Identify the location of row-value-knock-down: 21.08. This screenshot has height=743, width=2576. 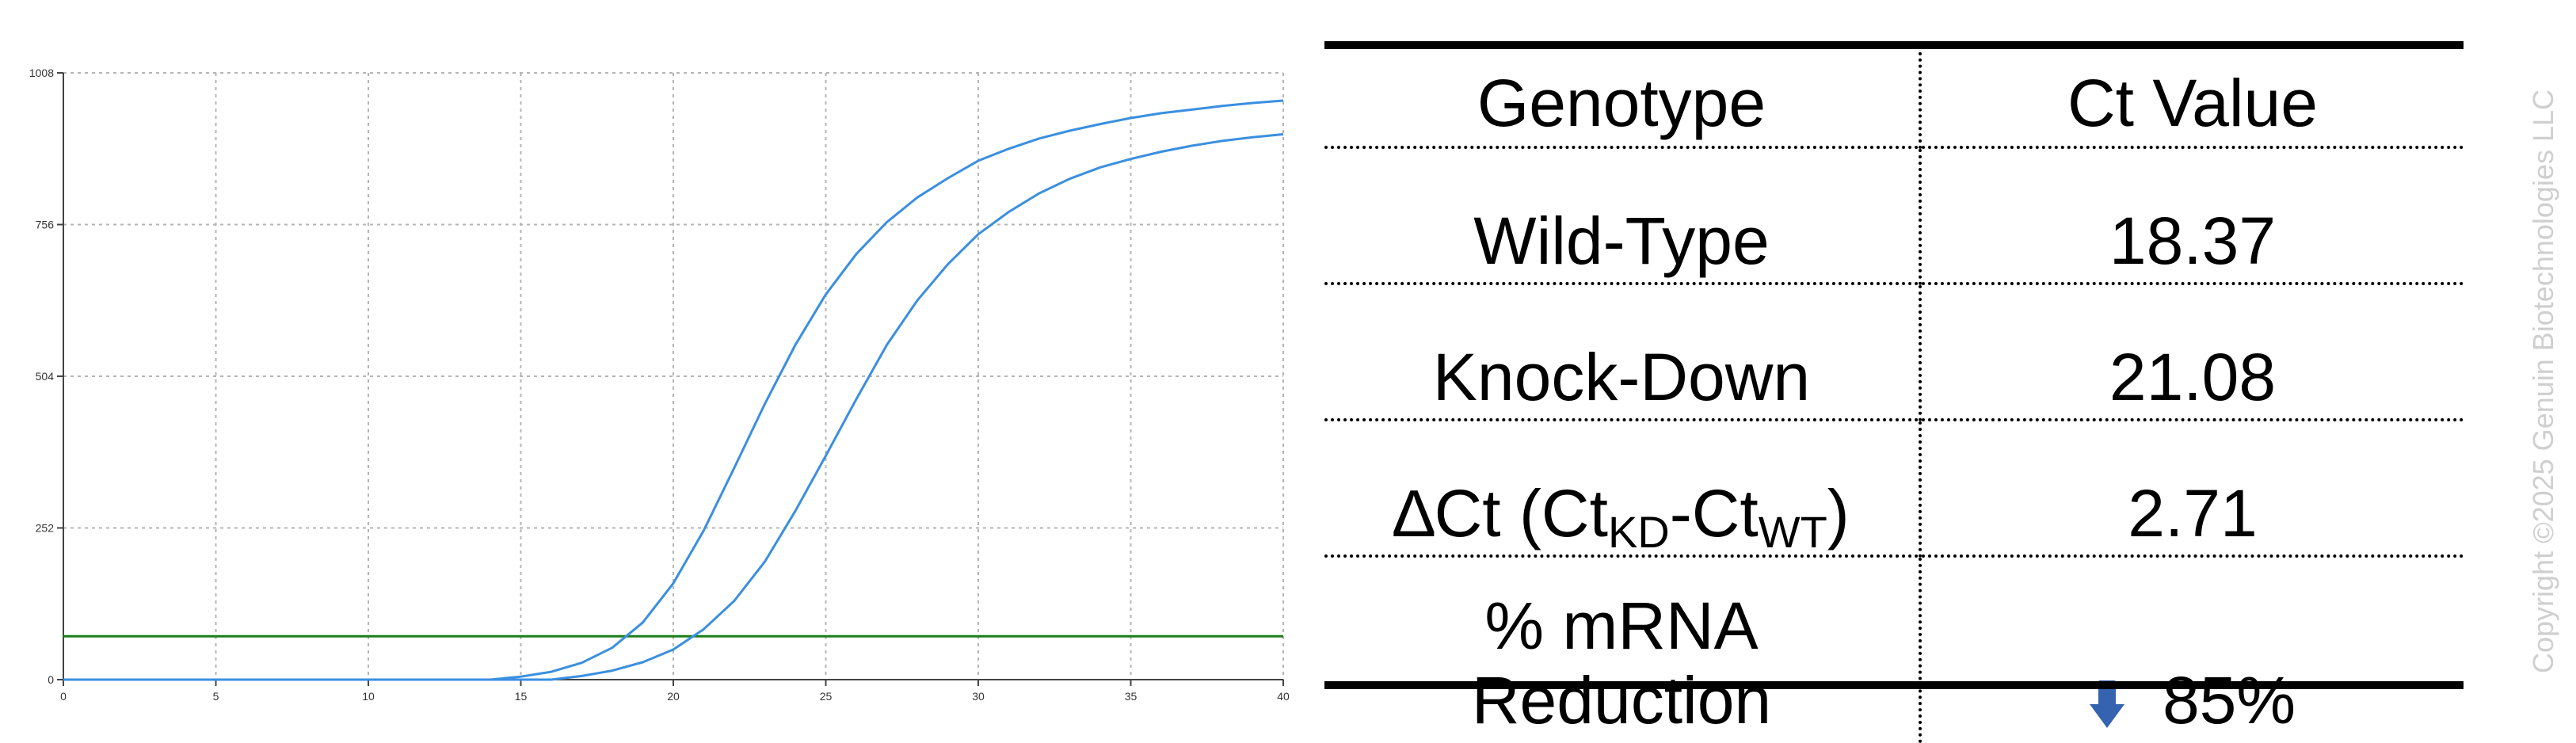
(2192, 351).